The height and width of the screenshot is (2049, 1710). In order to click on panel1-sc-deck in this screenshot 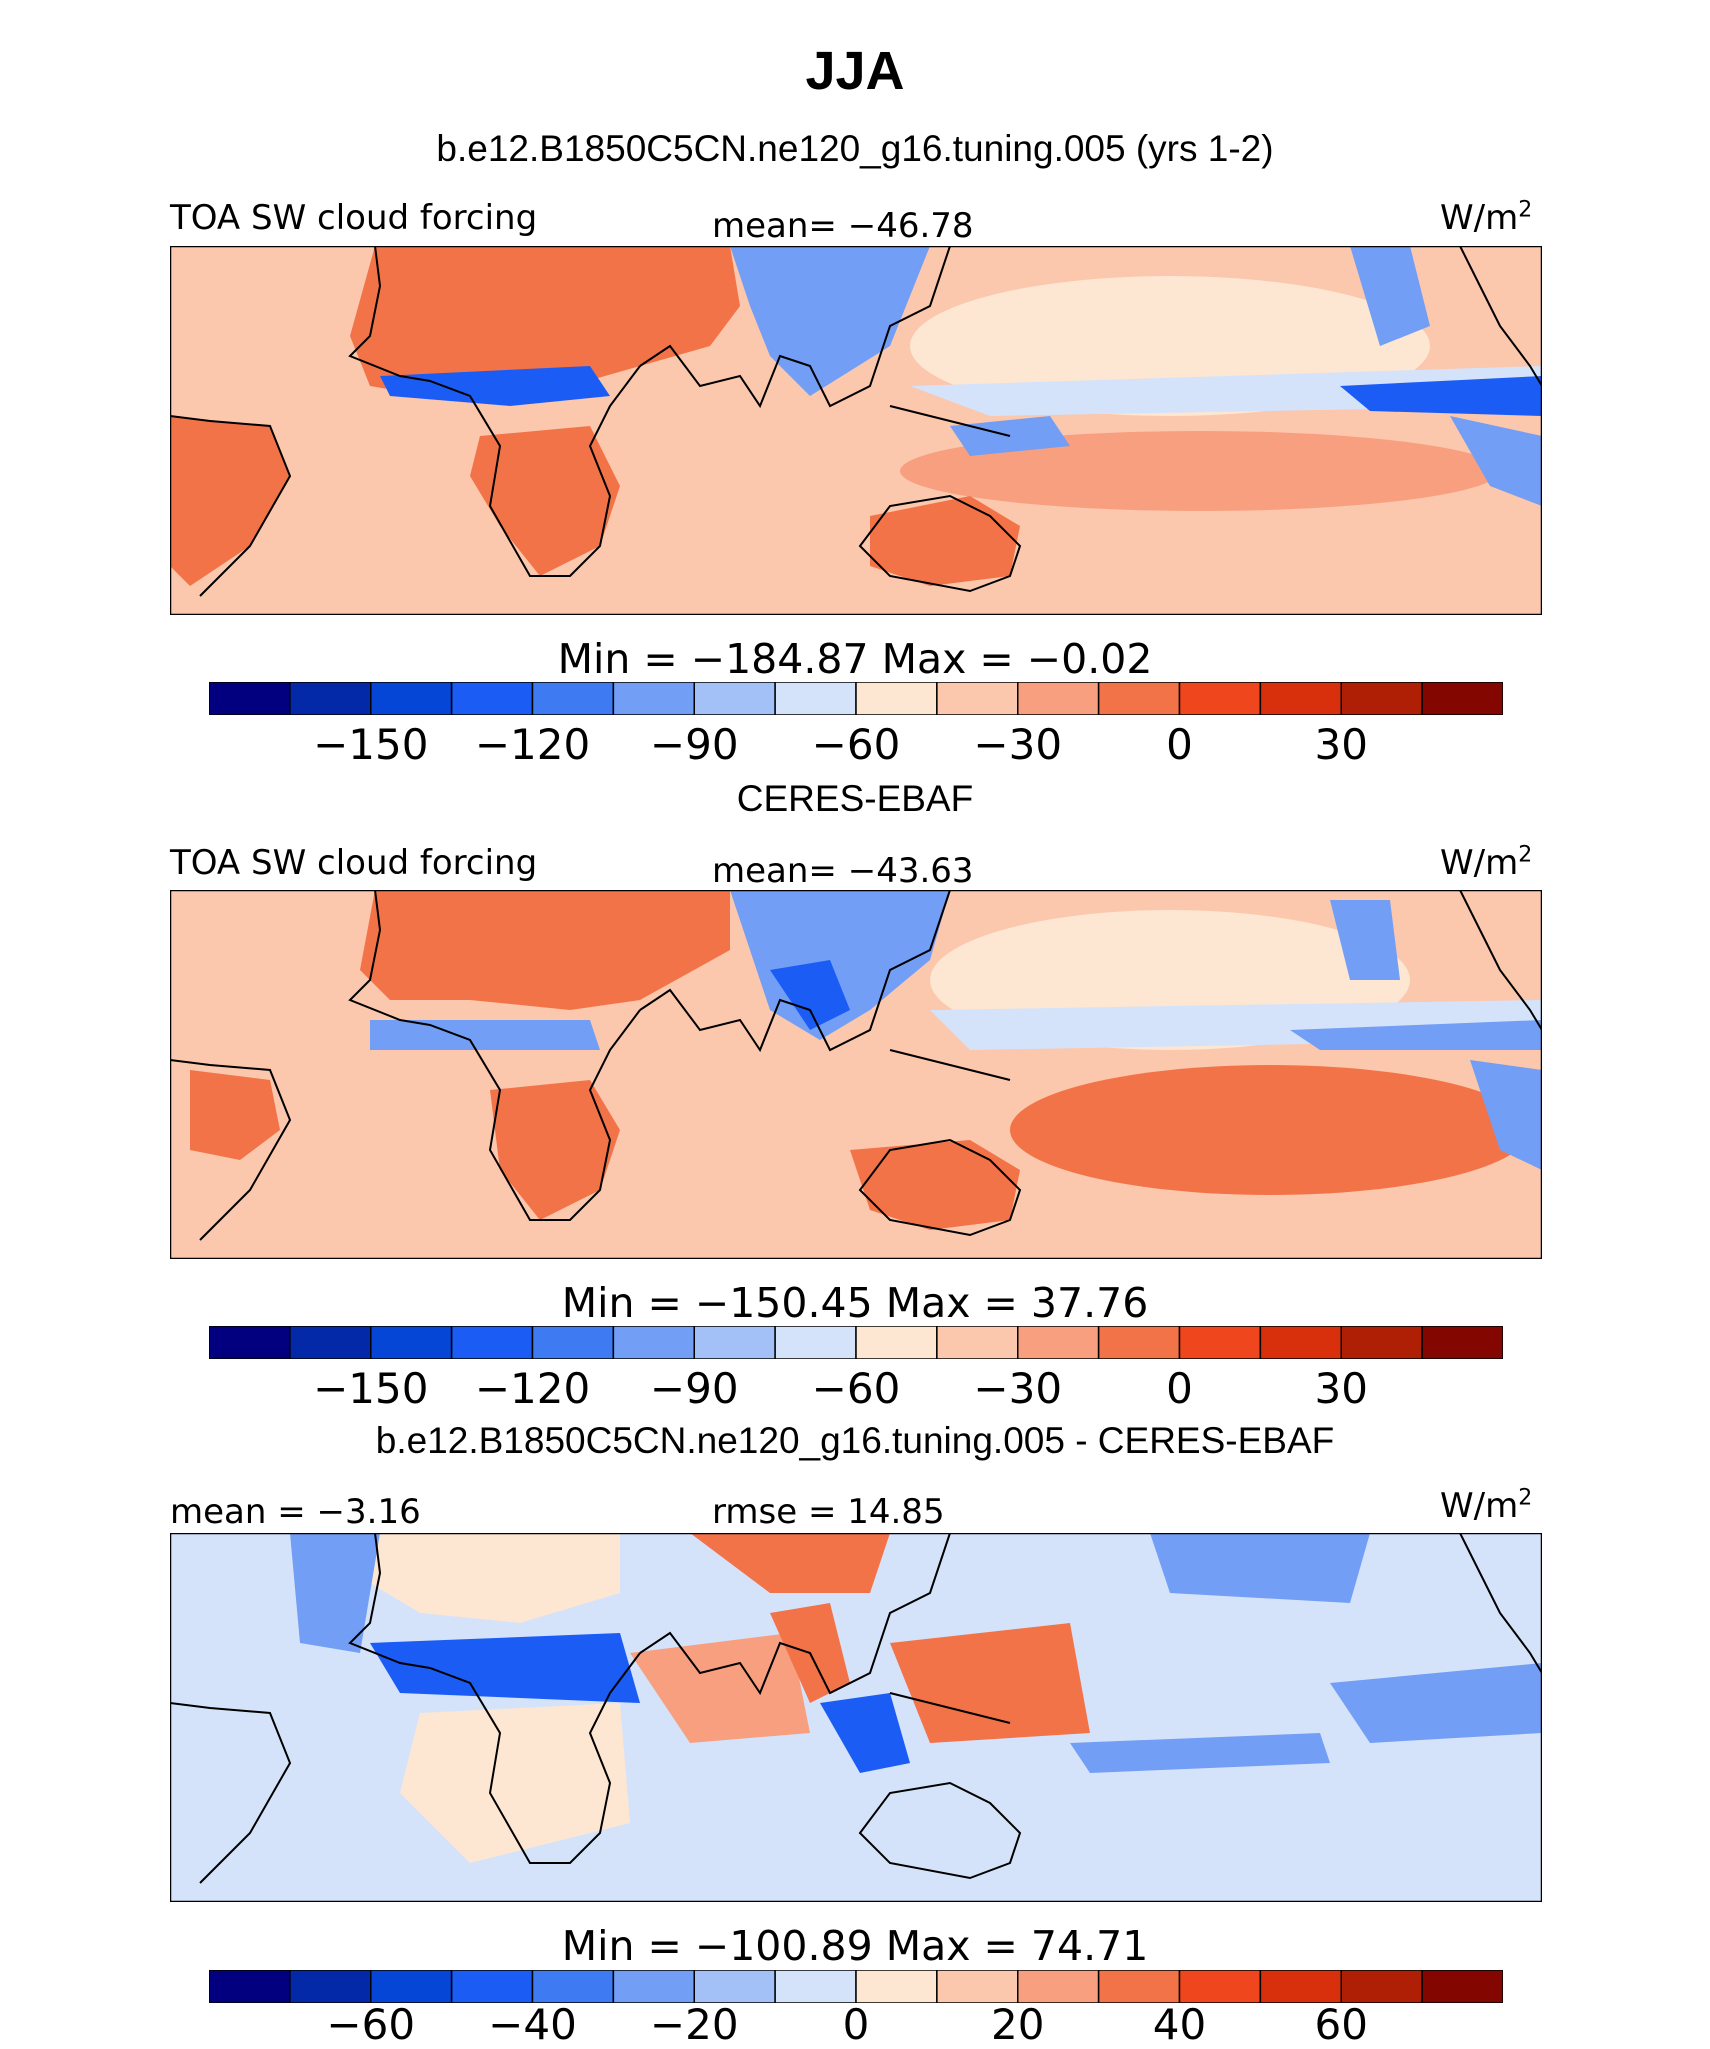, I will do `click(1496, 461)`.